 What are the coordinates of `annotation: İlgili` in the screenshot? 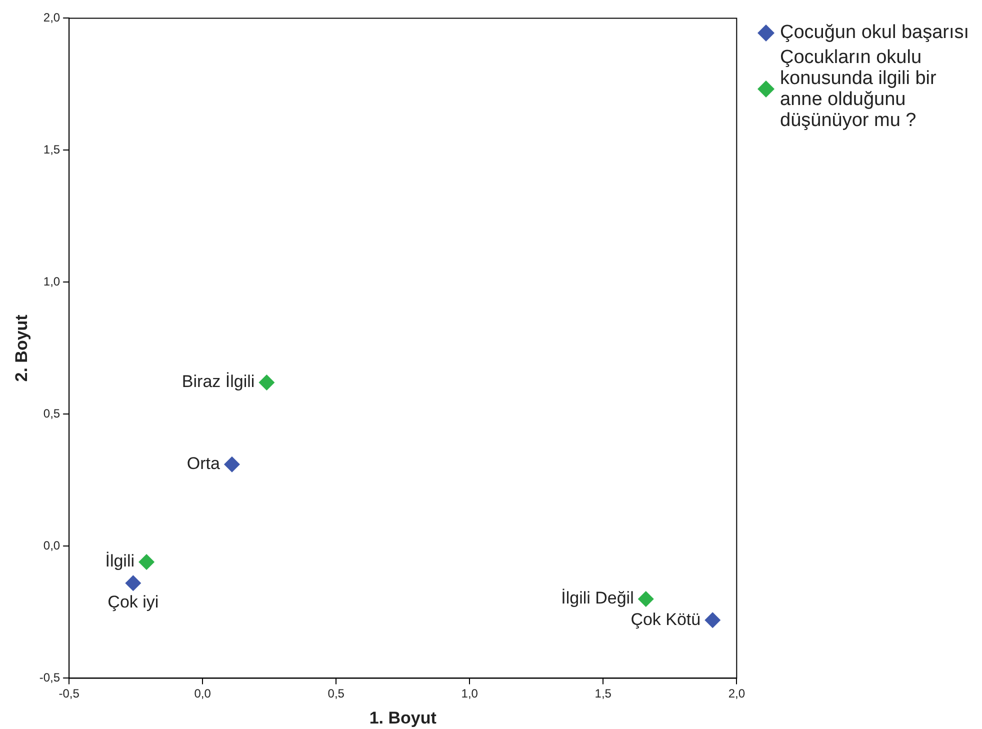 It's located at (120, 561).